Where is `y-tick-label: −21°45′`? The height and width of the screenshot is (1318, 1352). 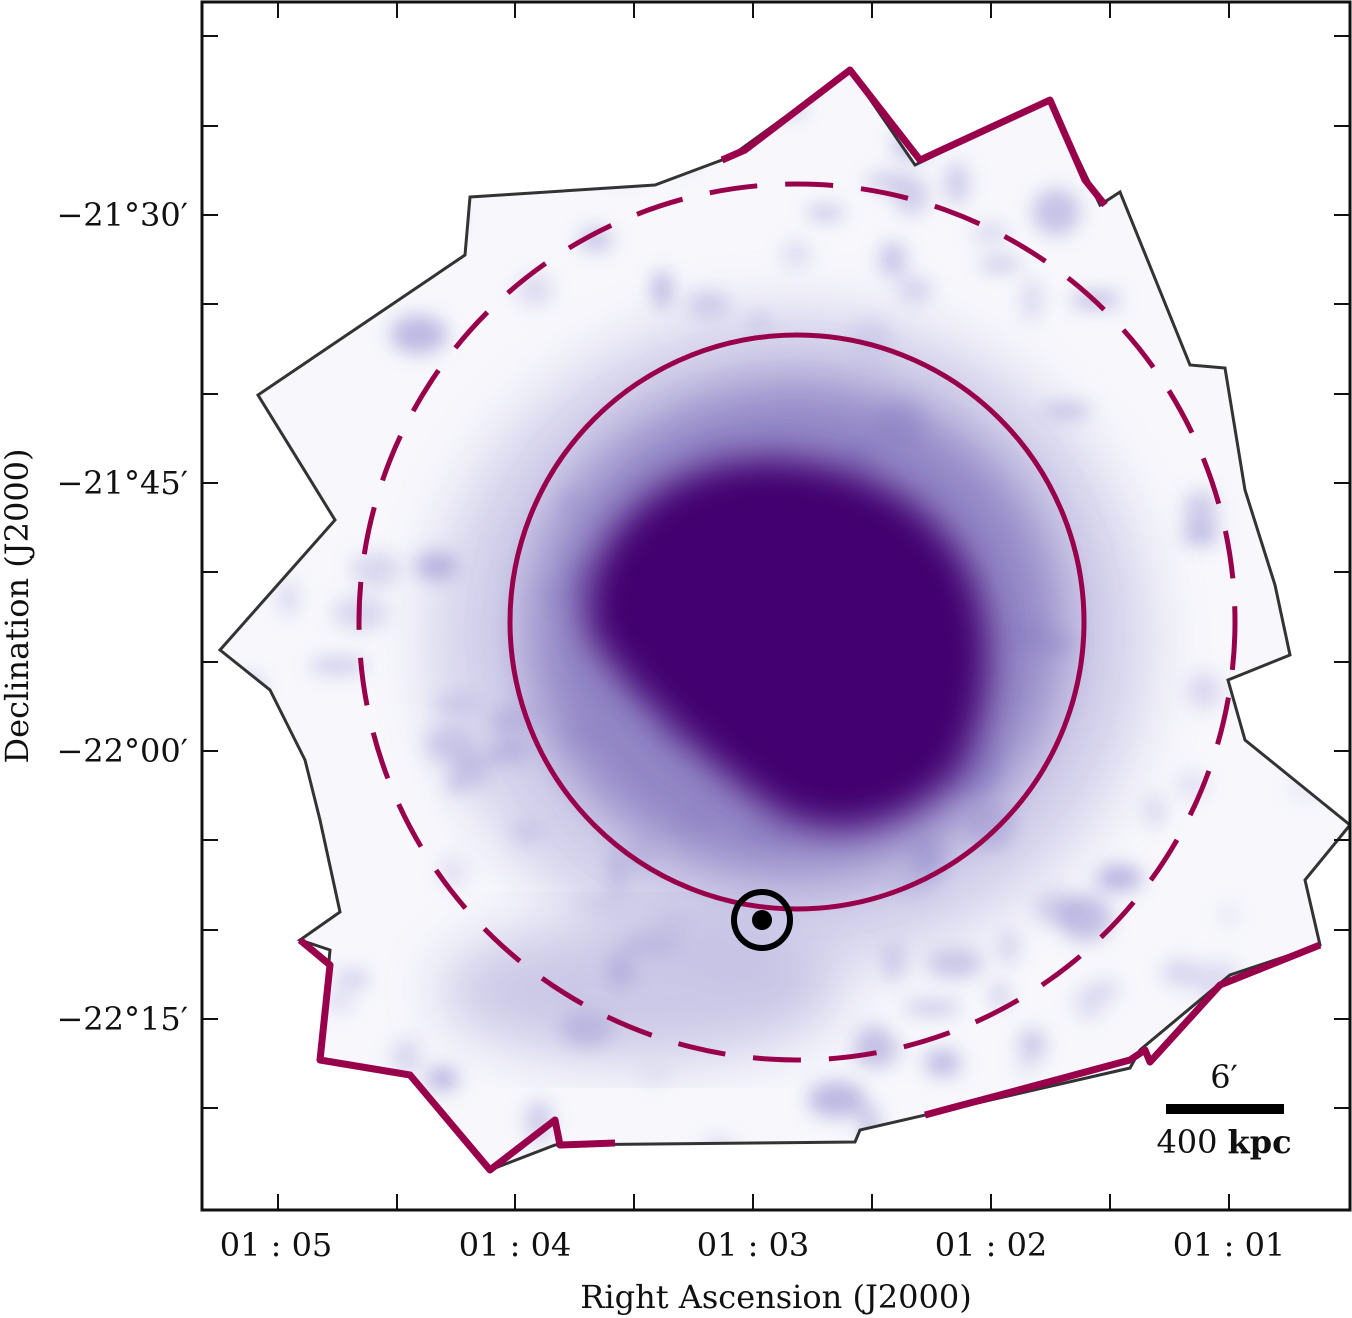
y-tick-label: −21°45′ is located at coordinates (122, 483).